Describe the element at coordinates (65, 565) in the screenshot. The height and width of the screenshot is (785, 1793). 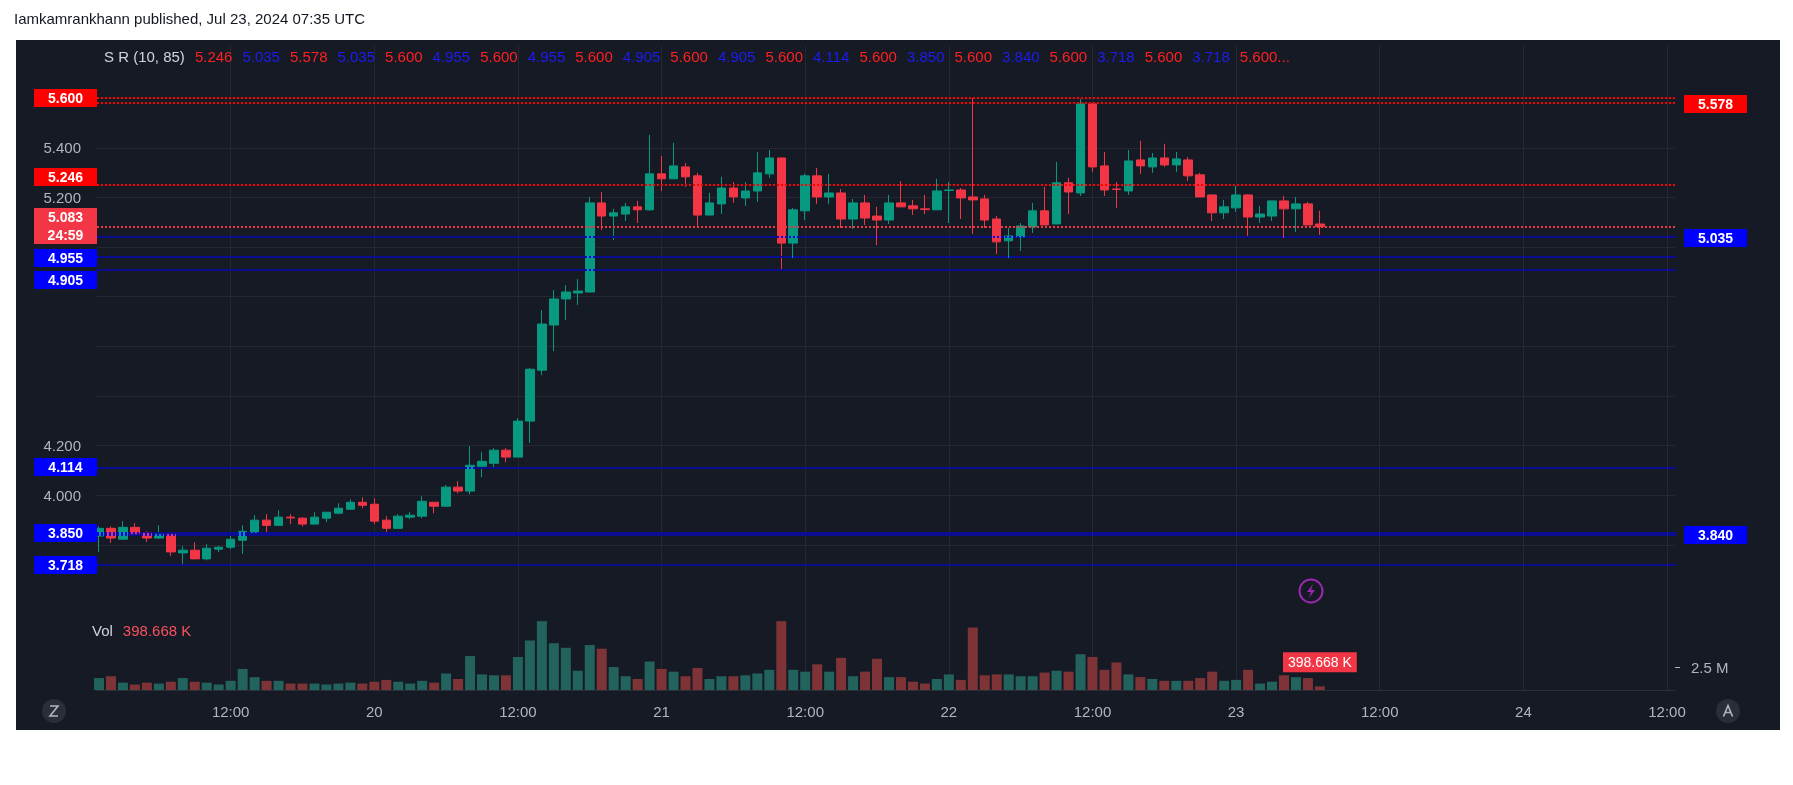
I see `ref-line-label: 3.718` at that location.